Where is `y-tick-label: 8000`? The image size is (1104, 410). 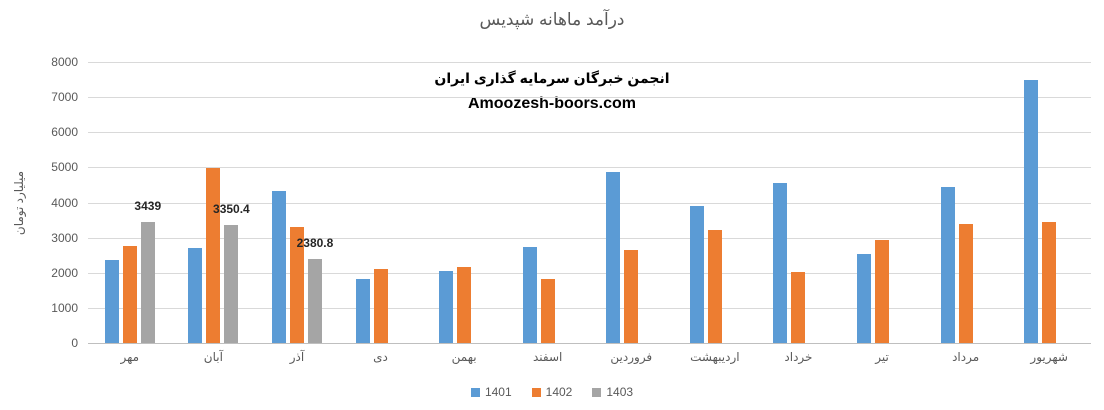 y-tick-label: 8000 is located at coordinates (64, 62).